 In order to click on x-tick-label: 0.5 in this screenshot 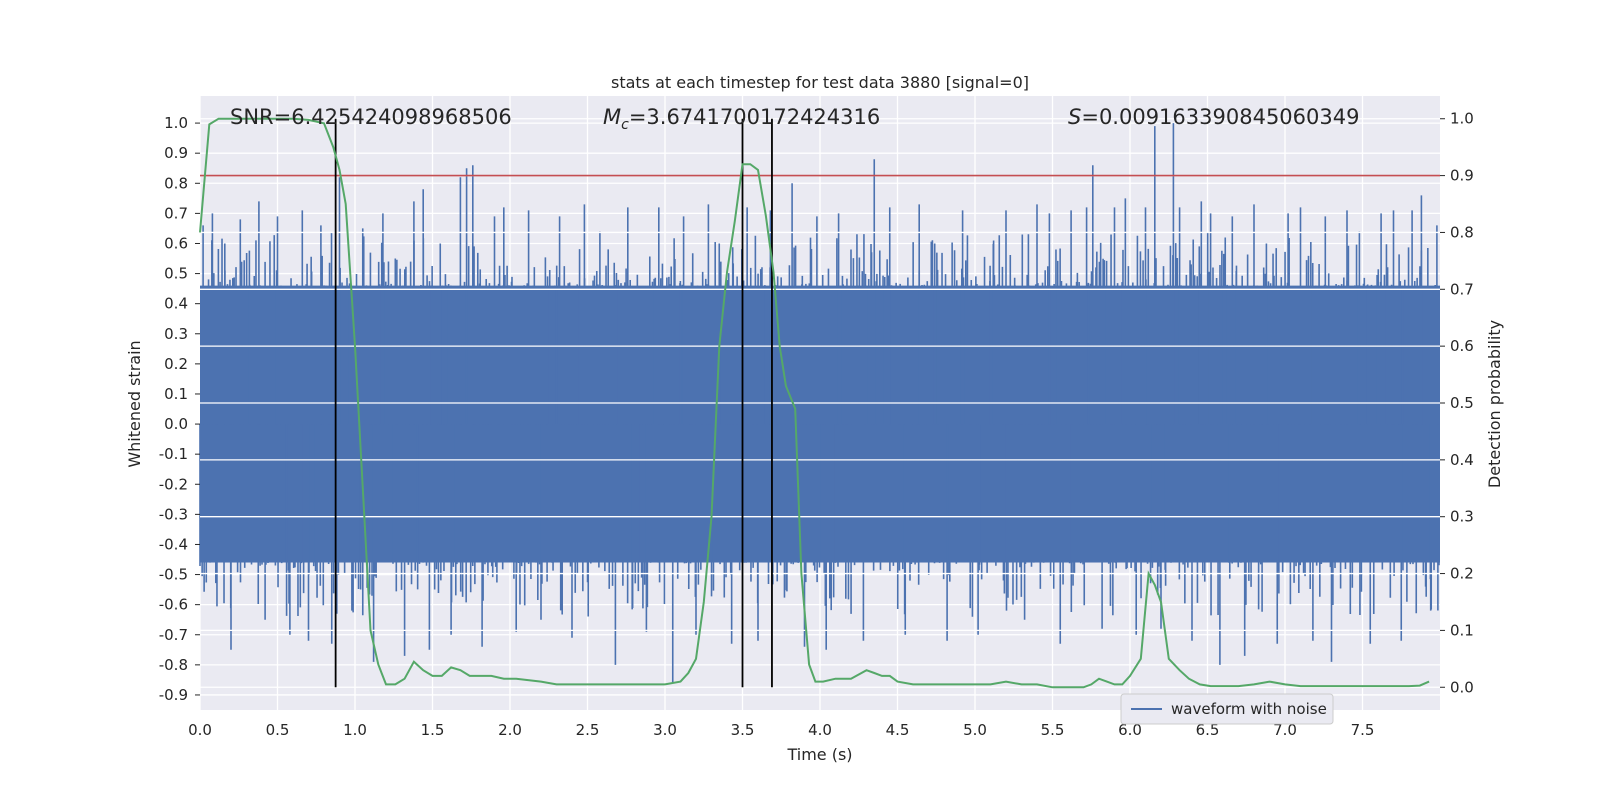, I will do `click(278, 730)`.